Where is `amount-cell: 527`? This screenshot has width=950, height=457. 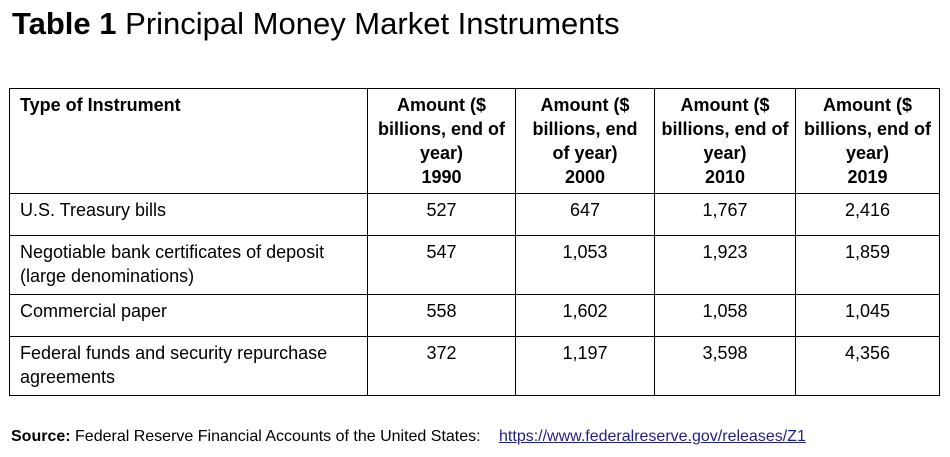 amount-cell: 527 is located at coordinates (441, 214).